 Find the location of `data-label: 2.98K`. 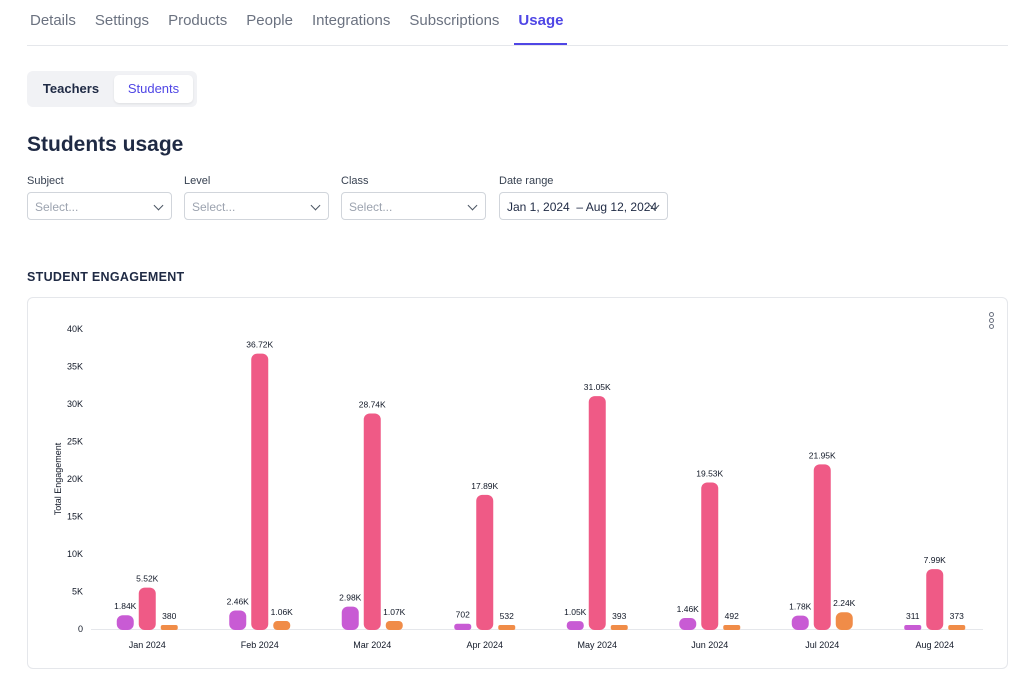

data-label: 2.98K is located at coordinates (350, 598).